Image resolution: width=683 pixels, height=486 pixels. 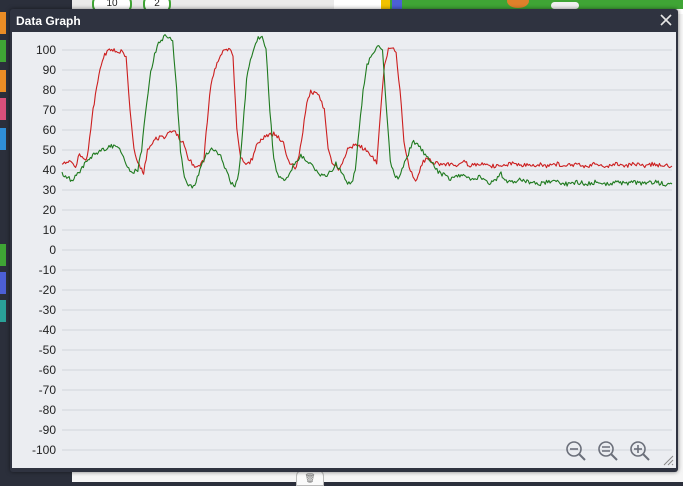 I want to click on y-tick-label: 50, so click(x=50, y=150).